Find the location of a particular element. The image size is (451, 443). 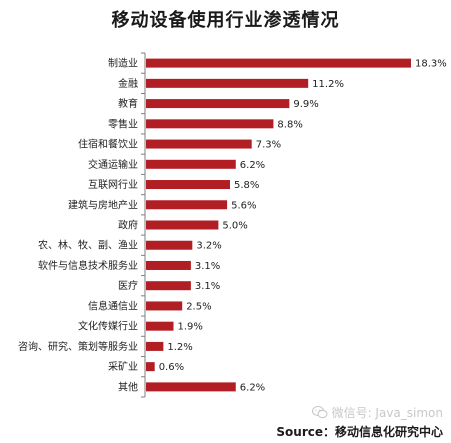

category-label: 医疗 is located at coordinates (128, 285).